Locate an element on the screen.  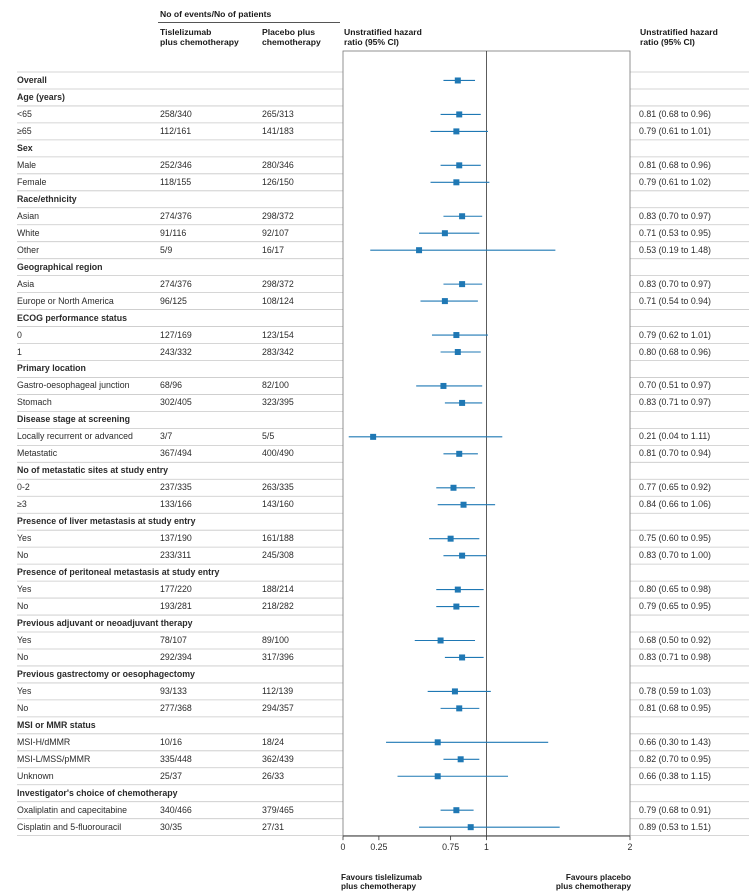
group-label: Previous adjuvant or neoadjuvant therapy is located at coordinates (105, 623).